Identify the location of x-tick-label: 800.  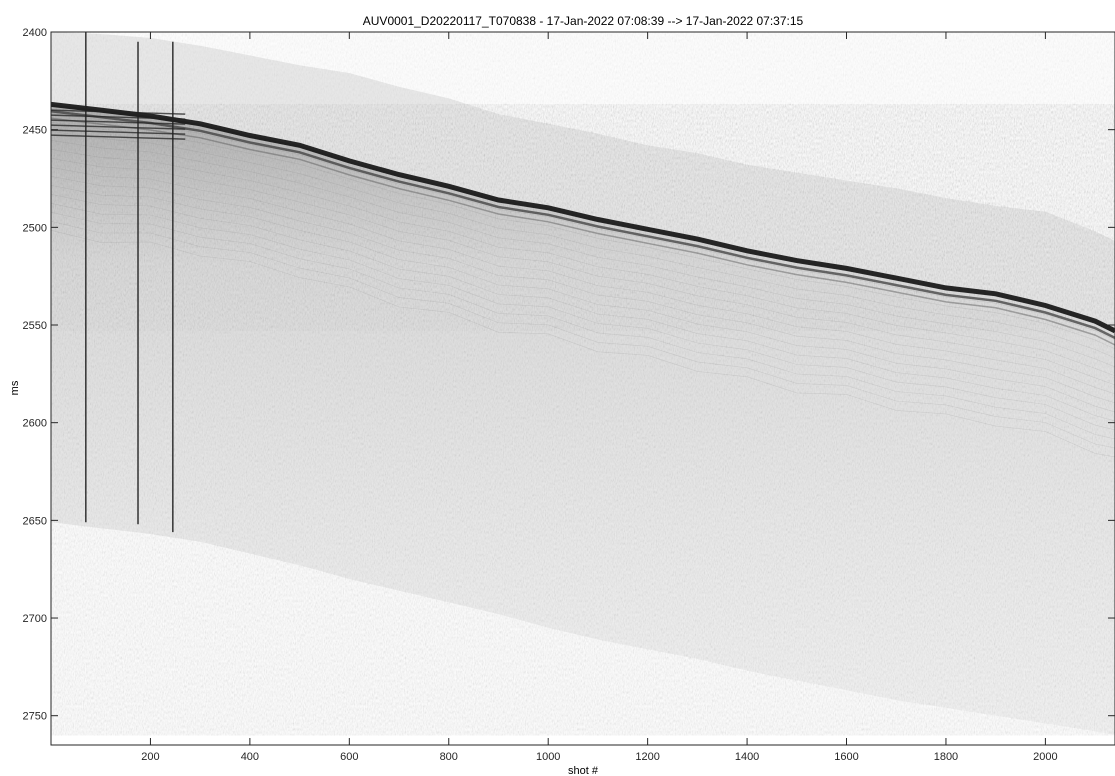
(449, 757).